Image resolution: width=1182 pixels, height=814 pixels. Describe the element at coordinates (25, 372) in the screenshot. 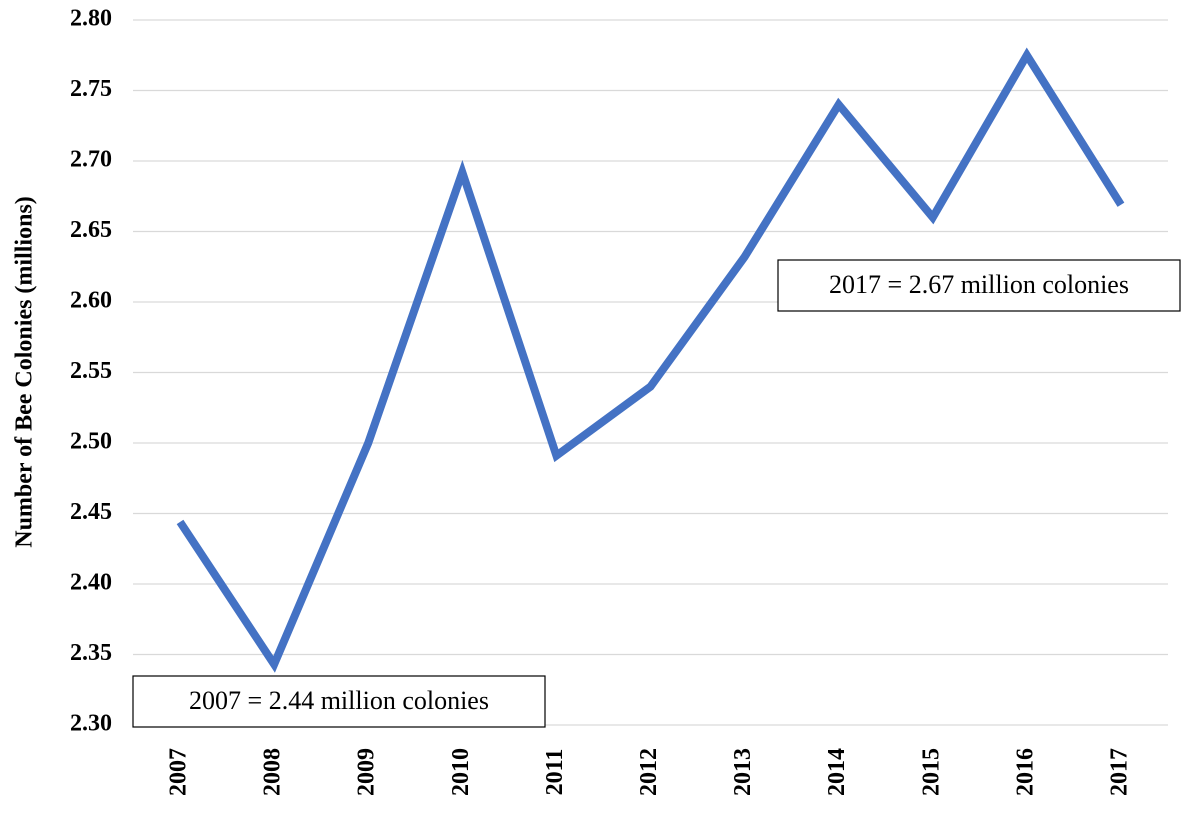

I see `y-axis-label: Number of Bee Colonies (millions)` at that location.